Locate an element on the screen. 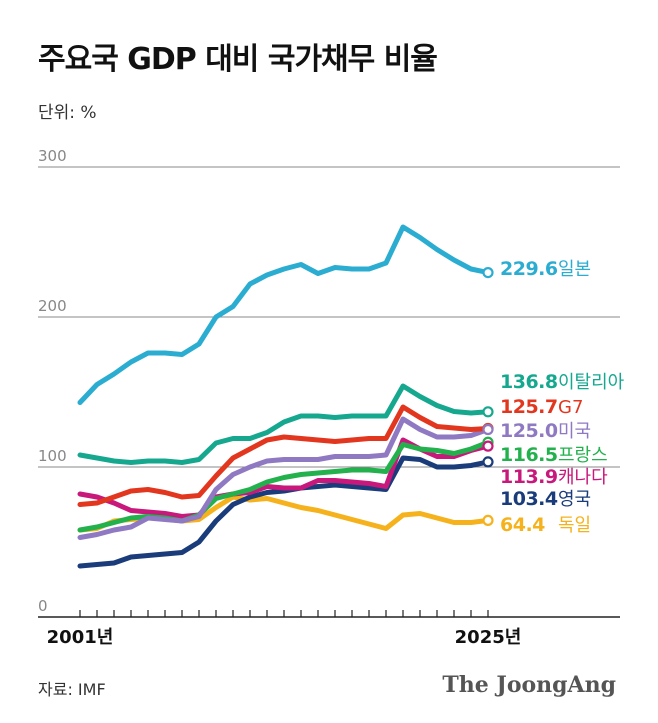 The image size is (658, 723). end-value-label-이탈리아: 136.8 is located at coordinates (529, 382).